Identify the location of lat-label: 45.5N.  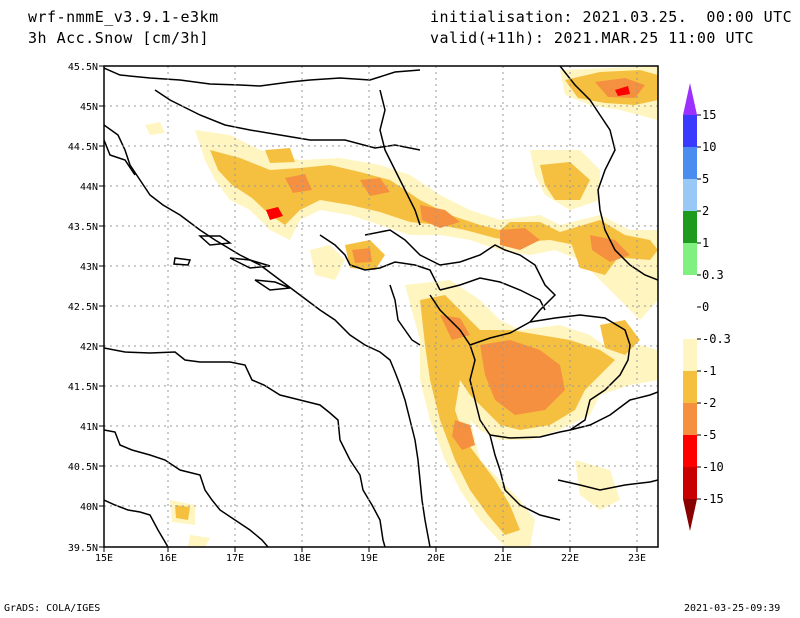
(83, 67).